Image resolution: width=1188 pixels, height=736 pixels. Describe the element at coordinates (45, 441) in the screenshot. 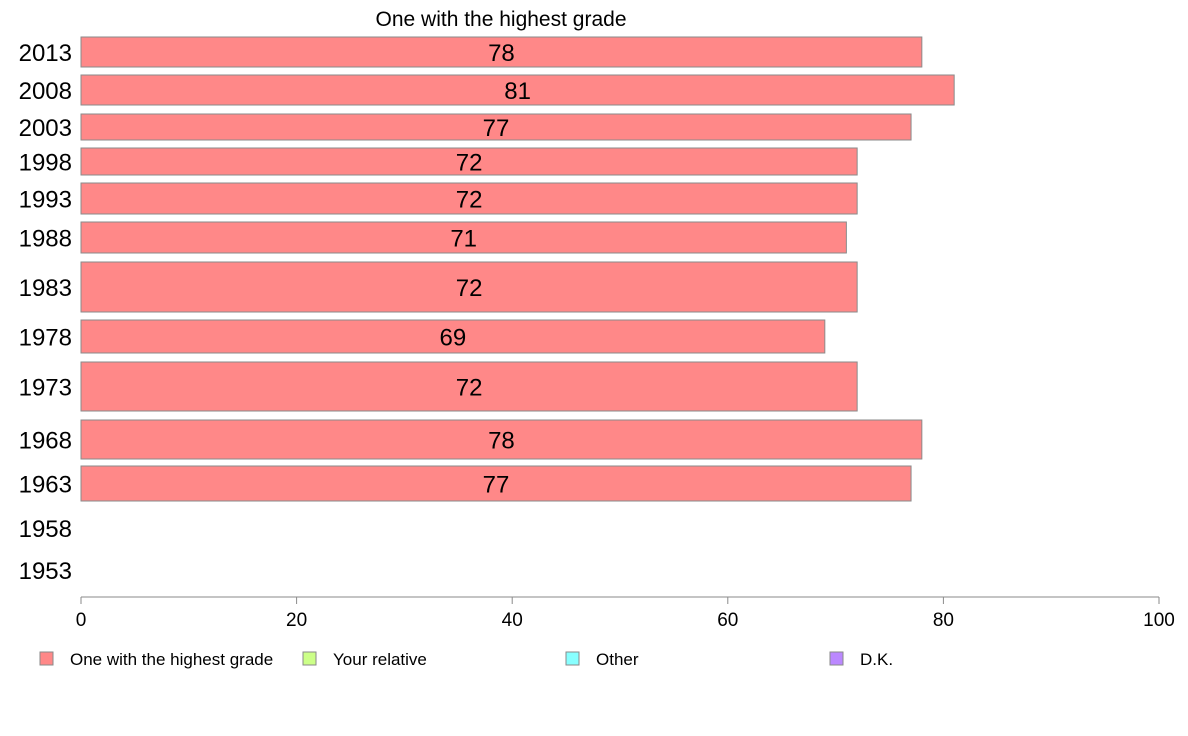

I see `category-label-1968: 1968` at that location.